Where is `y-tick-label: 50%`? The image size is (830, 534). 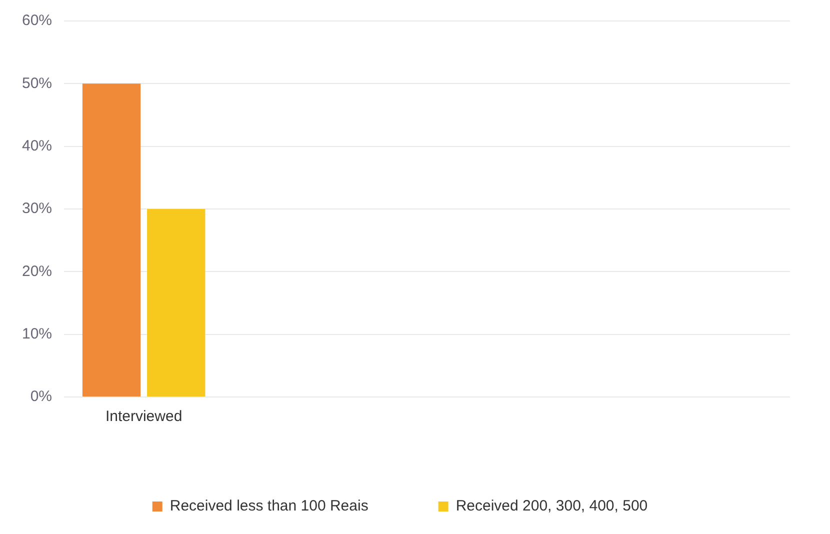 y-tick-label: 50% is located at coordinates (37, 83).